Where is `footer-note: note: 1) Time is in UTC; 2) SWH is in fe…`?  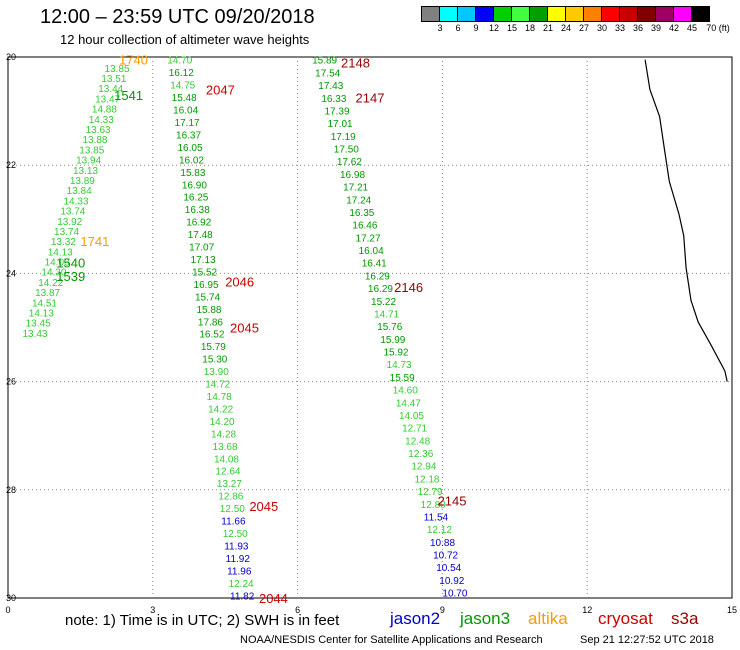
footer-note: note: 1) Time is in UTC; 2) SWH is in fe… is located at coordinates (202, 620).